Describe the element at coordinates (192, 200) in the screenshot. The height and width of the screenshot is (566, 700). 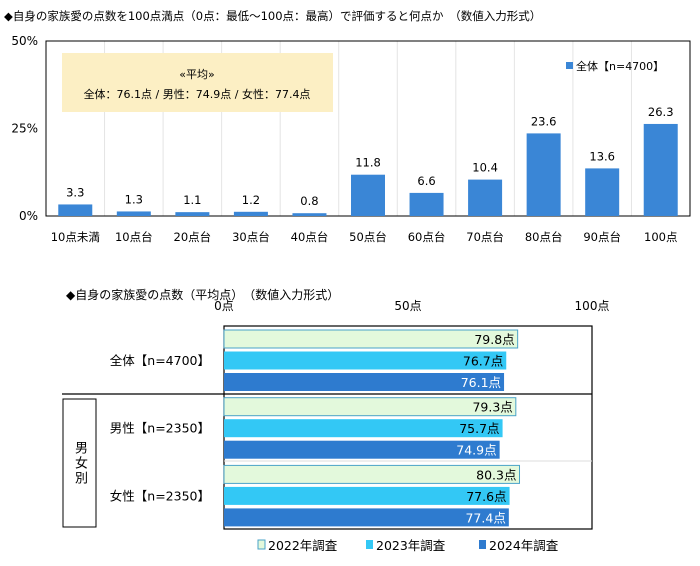
I see `data-label: 1.1` at that location.